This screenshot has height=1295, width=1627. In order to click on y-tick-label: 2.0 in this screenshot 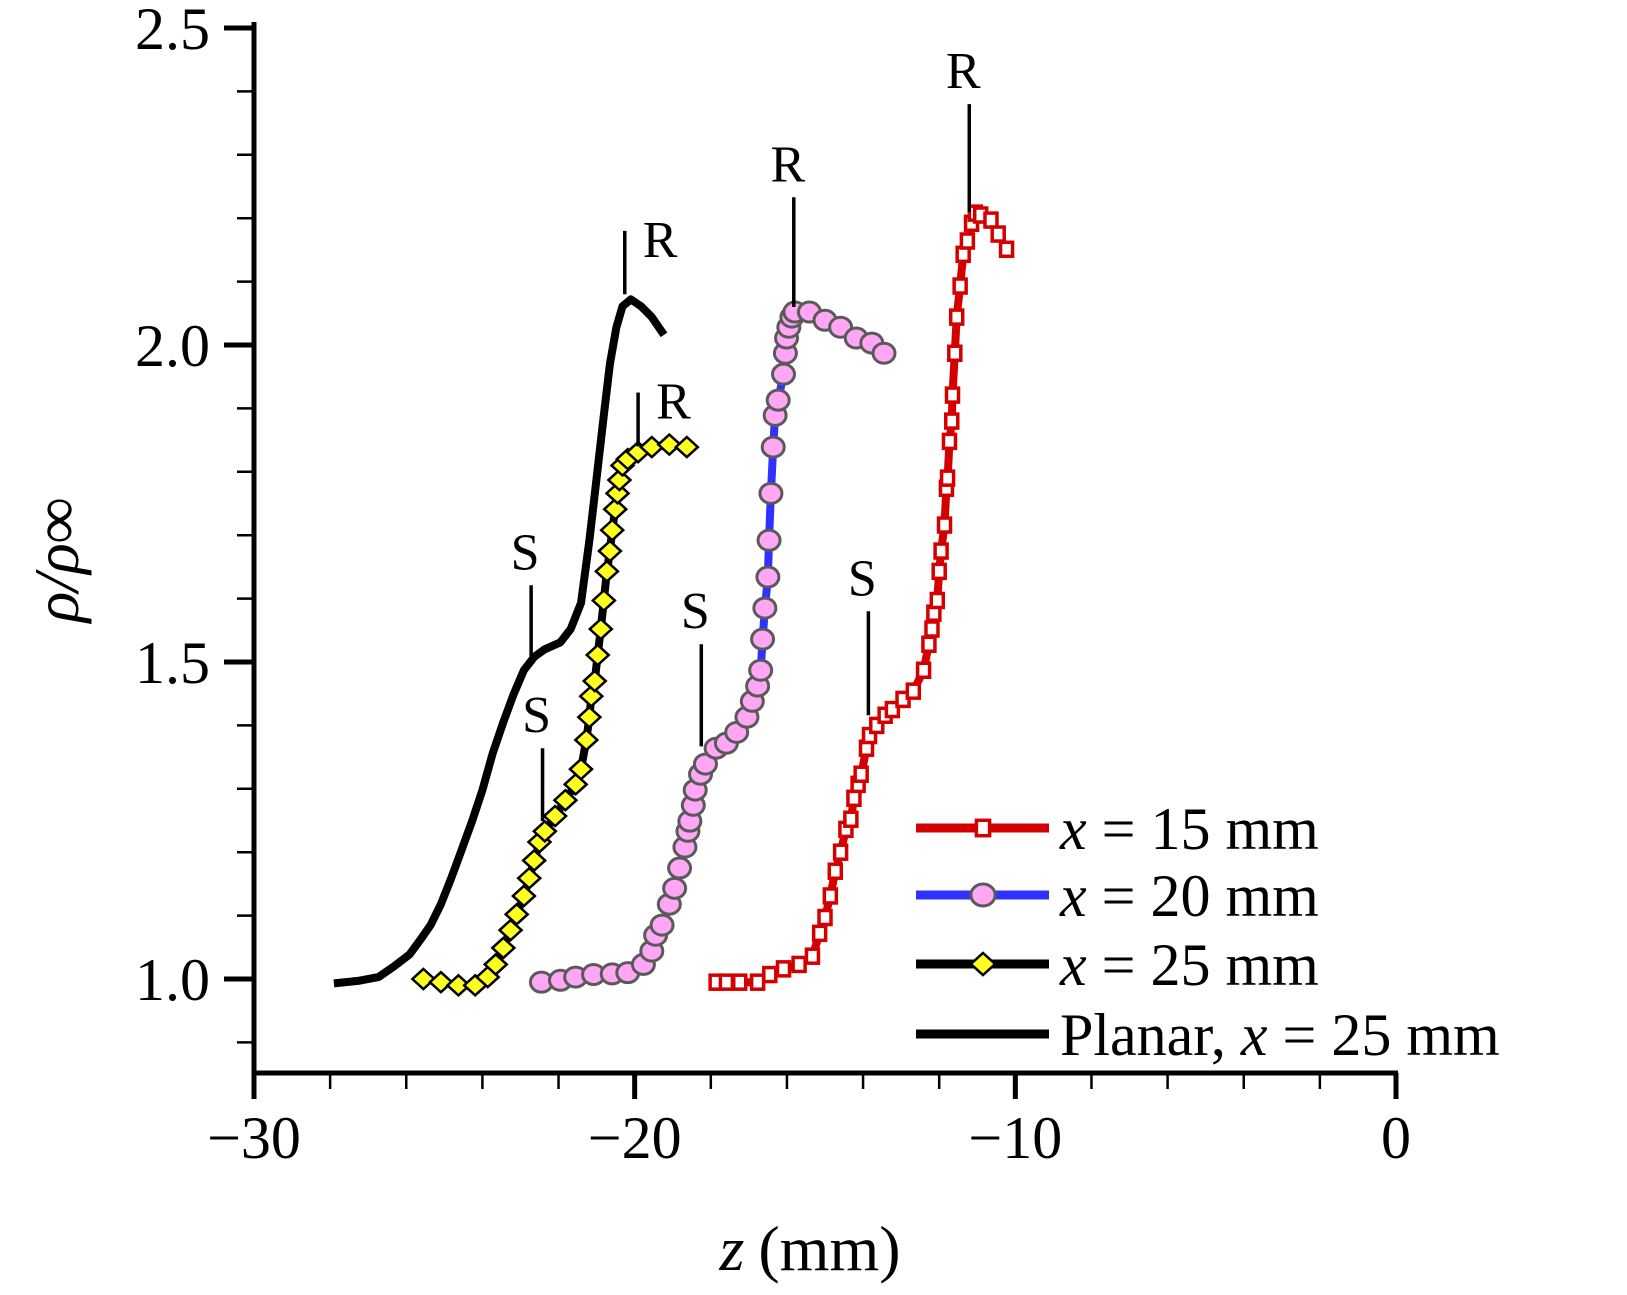, I will do `click(172, 346)`.